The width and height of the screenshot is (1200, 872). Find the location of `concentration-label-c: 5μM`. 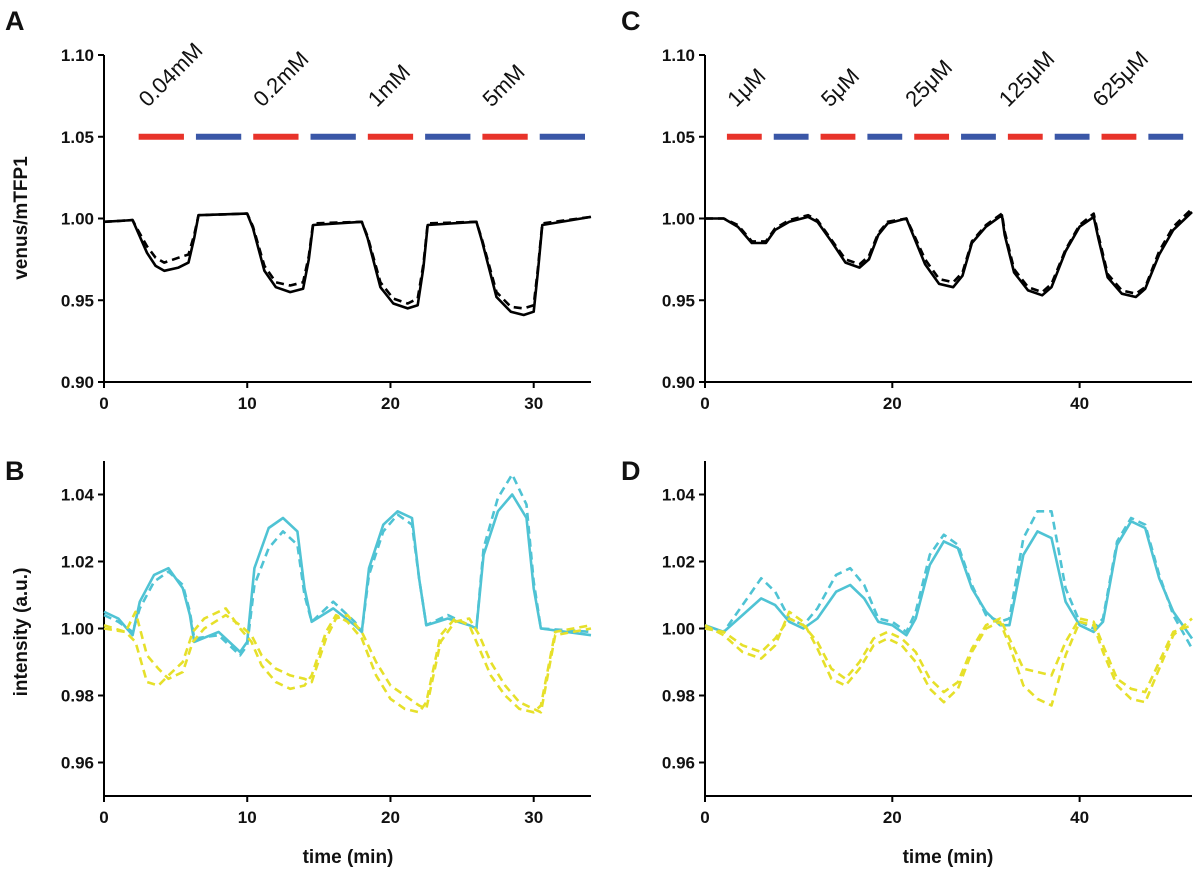

concentration-label-c: 5μM is located at coordinates (840, 87).